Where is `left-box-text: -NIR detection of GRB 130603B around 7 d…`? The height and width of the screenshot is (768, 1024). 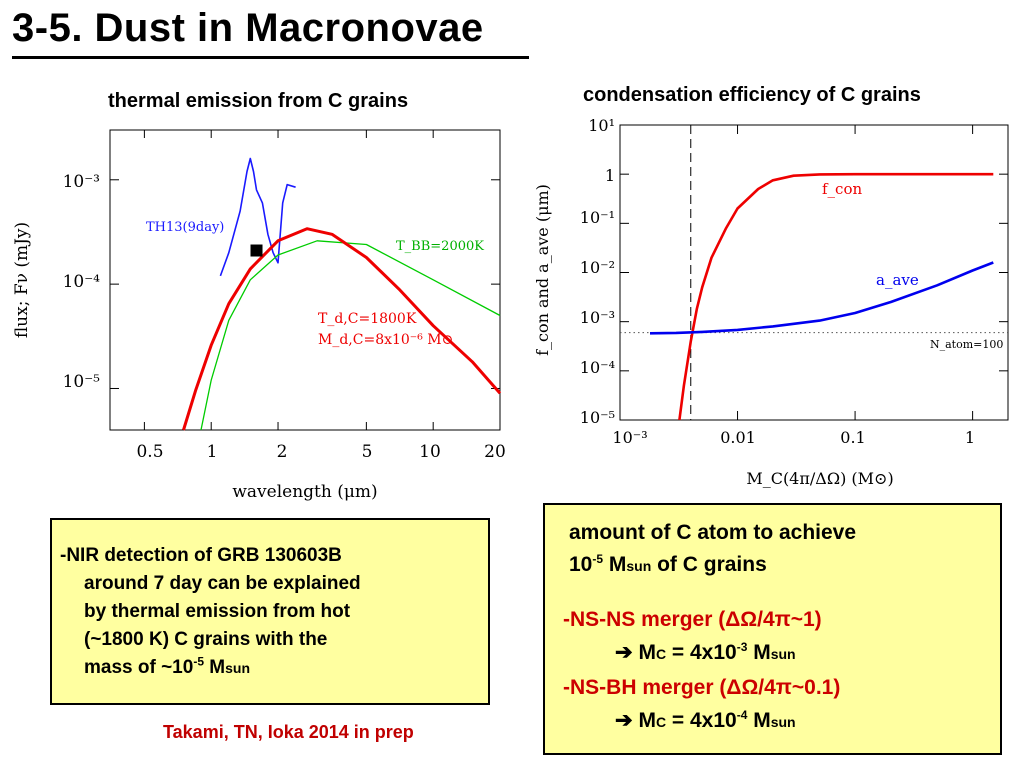
left-box-text: -NIR detection of GRB 130603B around 7 d… is located at coordinates (210, 612).